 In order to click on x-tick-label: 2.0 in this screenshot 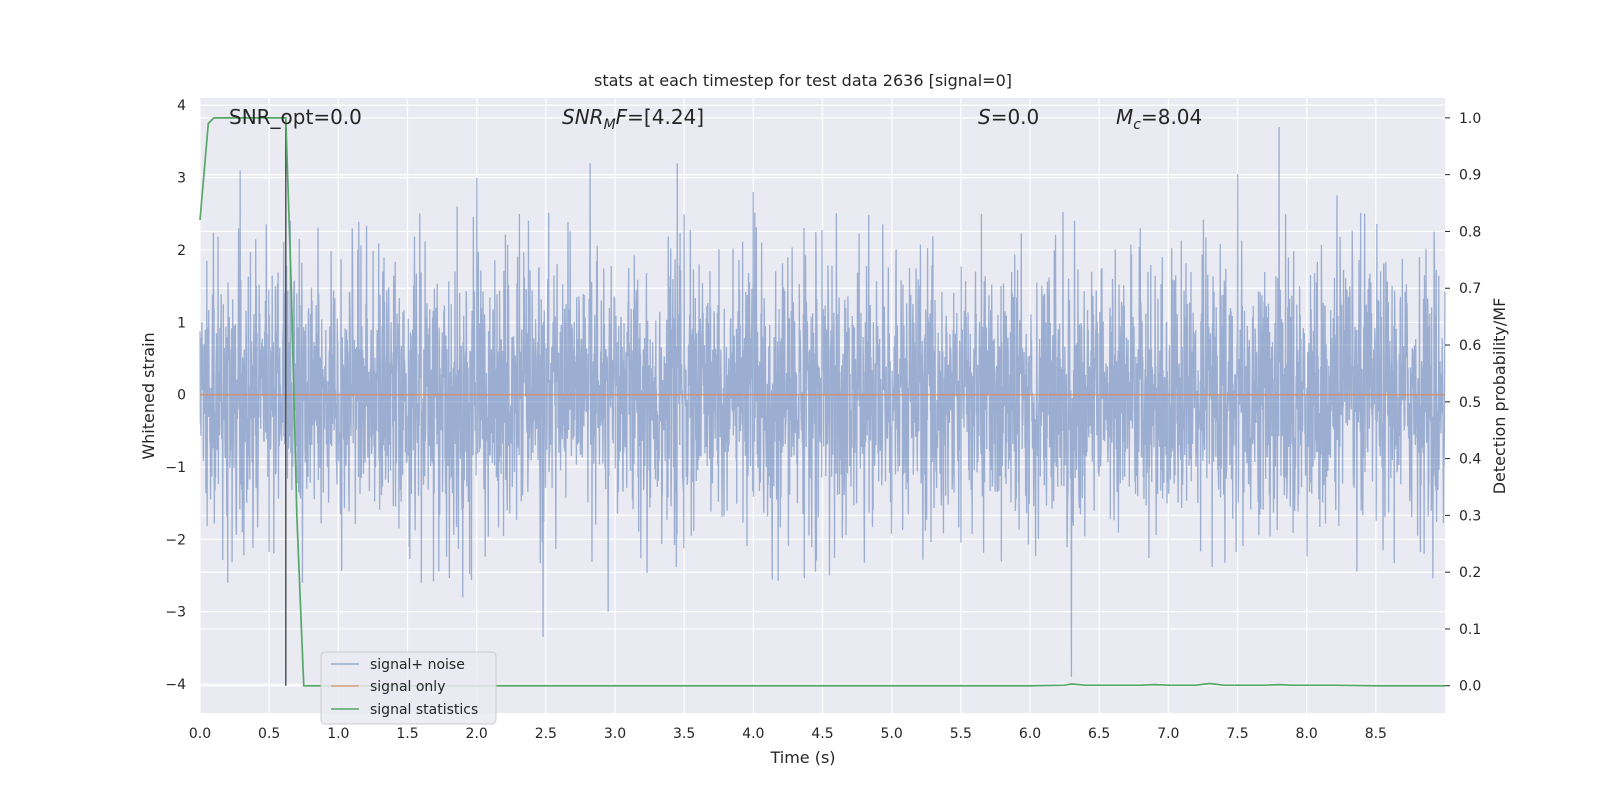, I will do `click(477, 734)`.